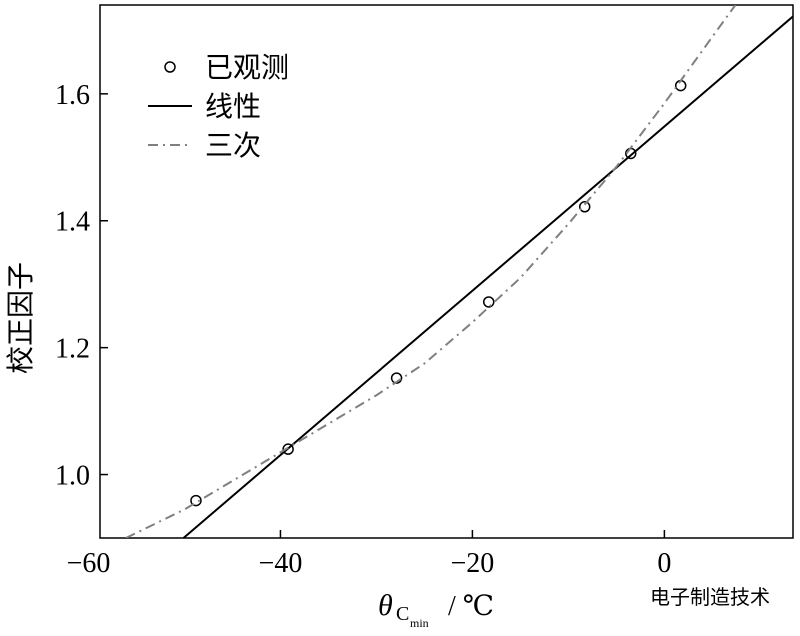 This screenshot has height=636, width=800. I want to click on legend-label: 三次, so click(233, 146).